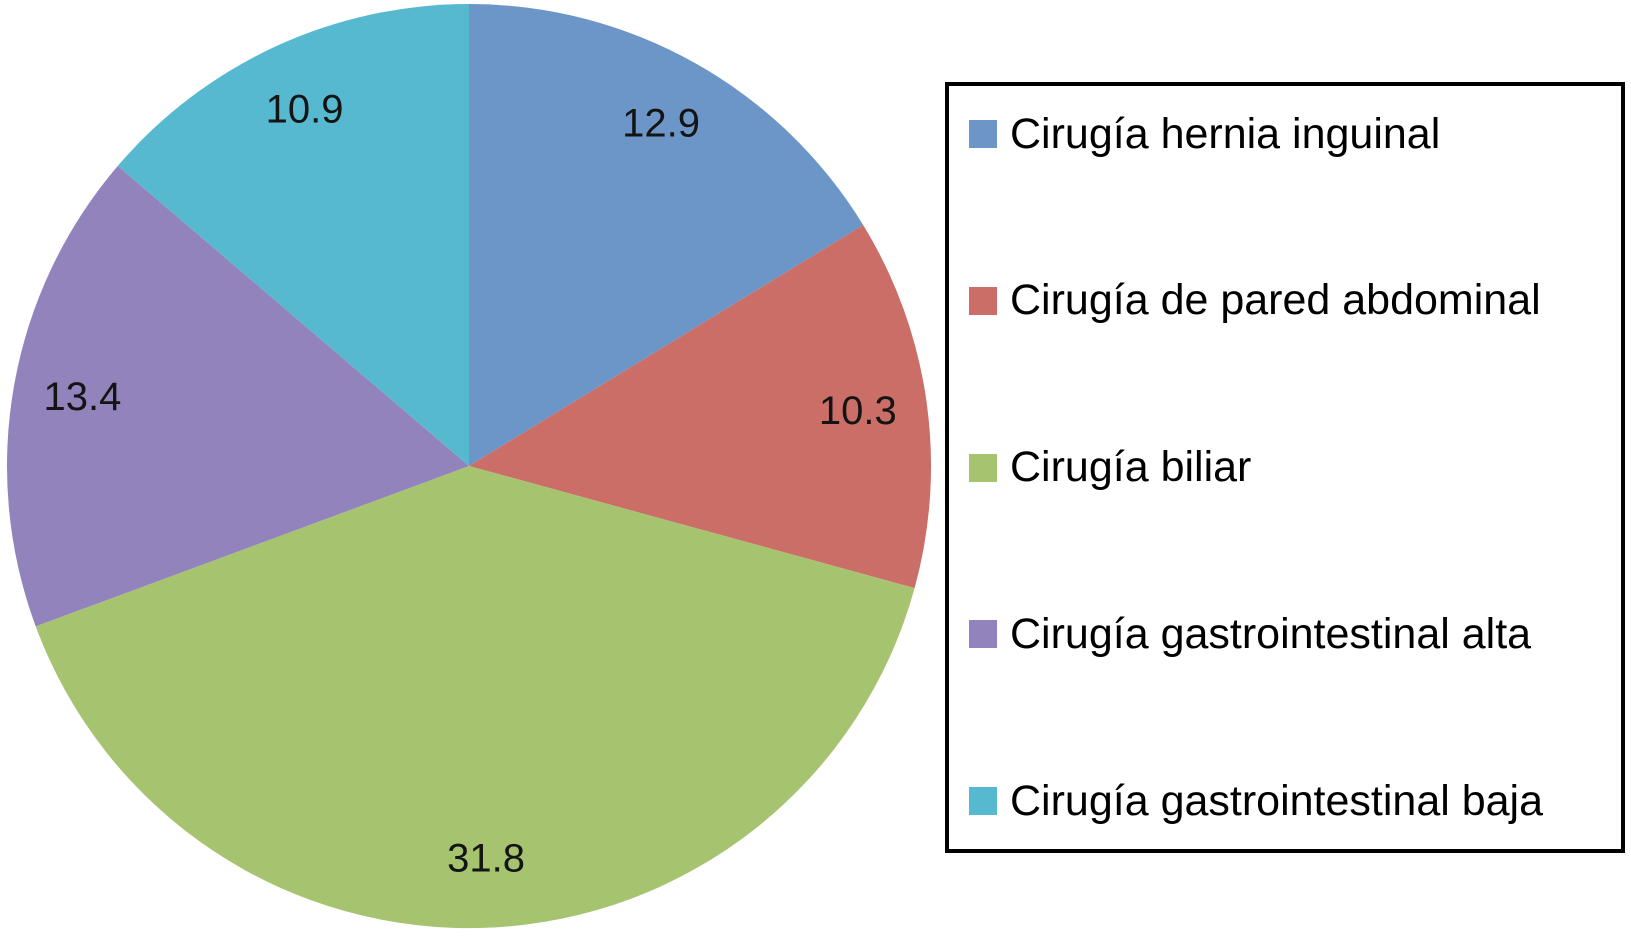 This screenshot has width=1631, height=939. I want to click on legend-label: Cirugía de pared abdominal, so click(1275, 300).